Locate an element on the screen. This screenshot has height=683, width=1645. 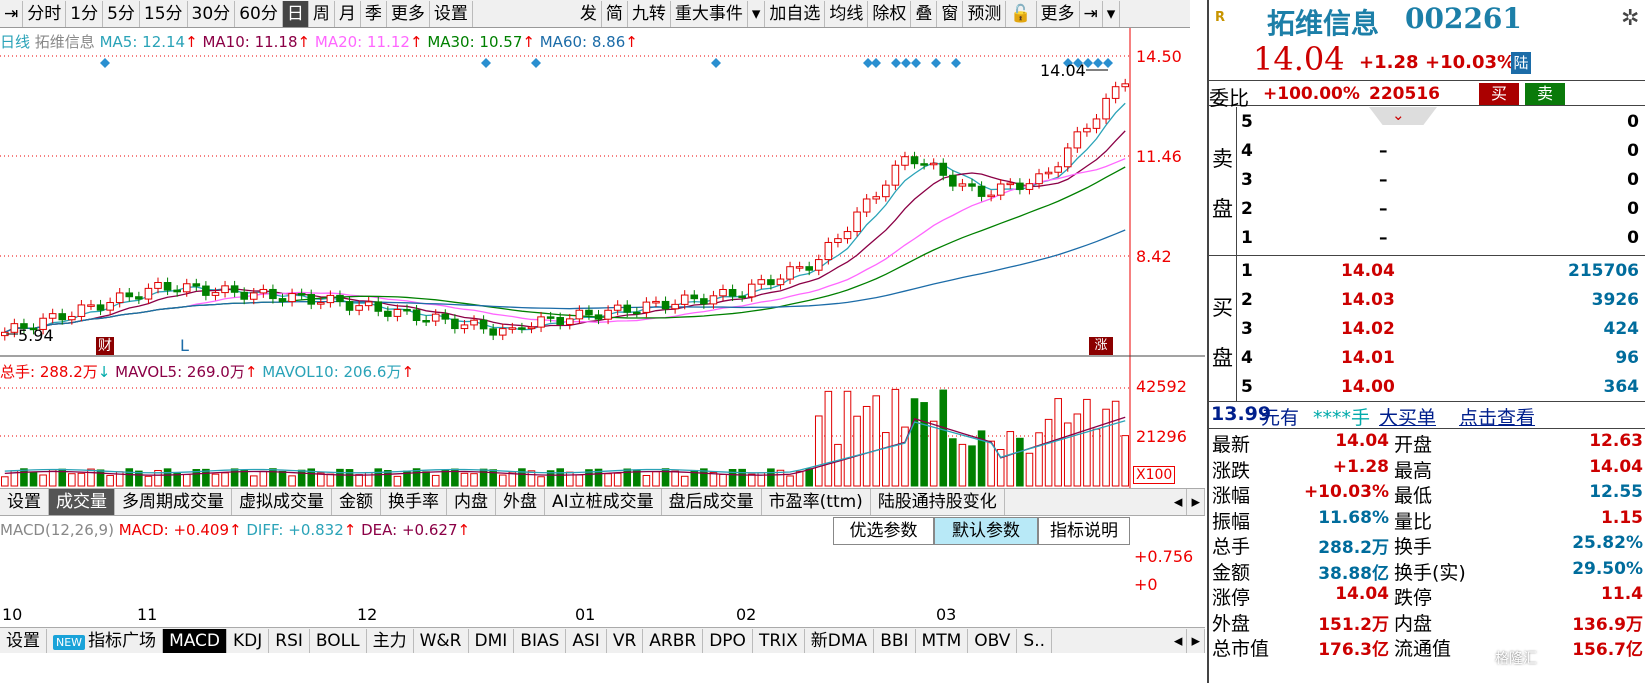
low-price-label: 5.94 is located at coordinates (36, 335).